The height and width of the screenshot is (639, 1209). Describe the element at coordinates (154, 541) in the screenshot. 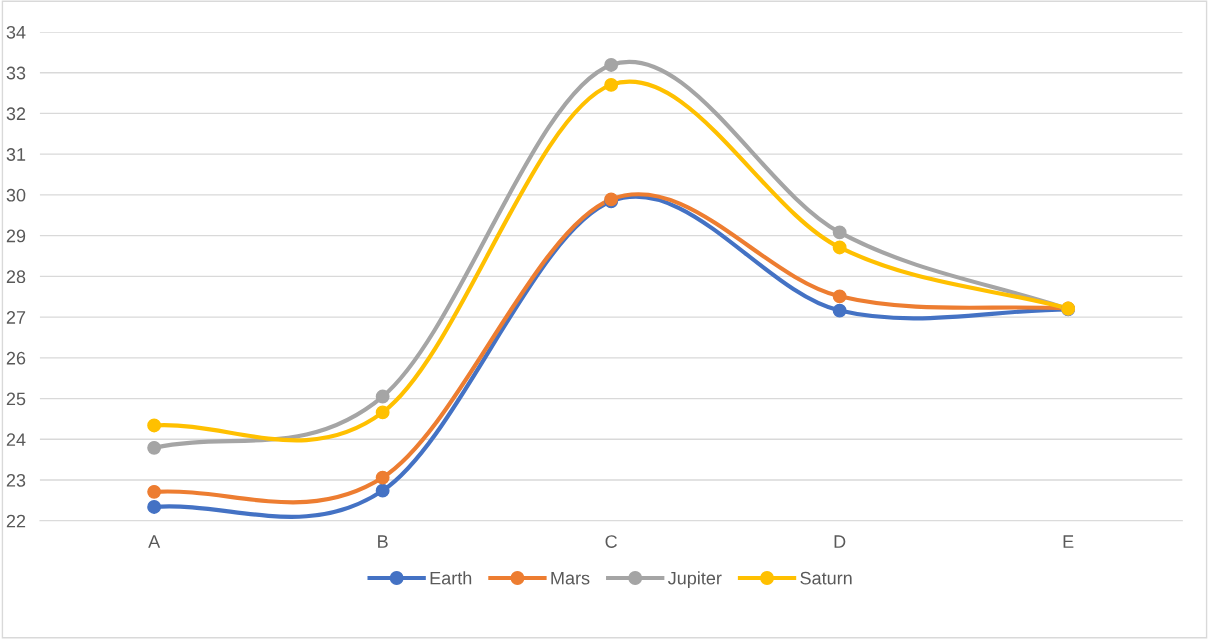

I see `x-tick-label: A` at that location.